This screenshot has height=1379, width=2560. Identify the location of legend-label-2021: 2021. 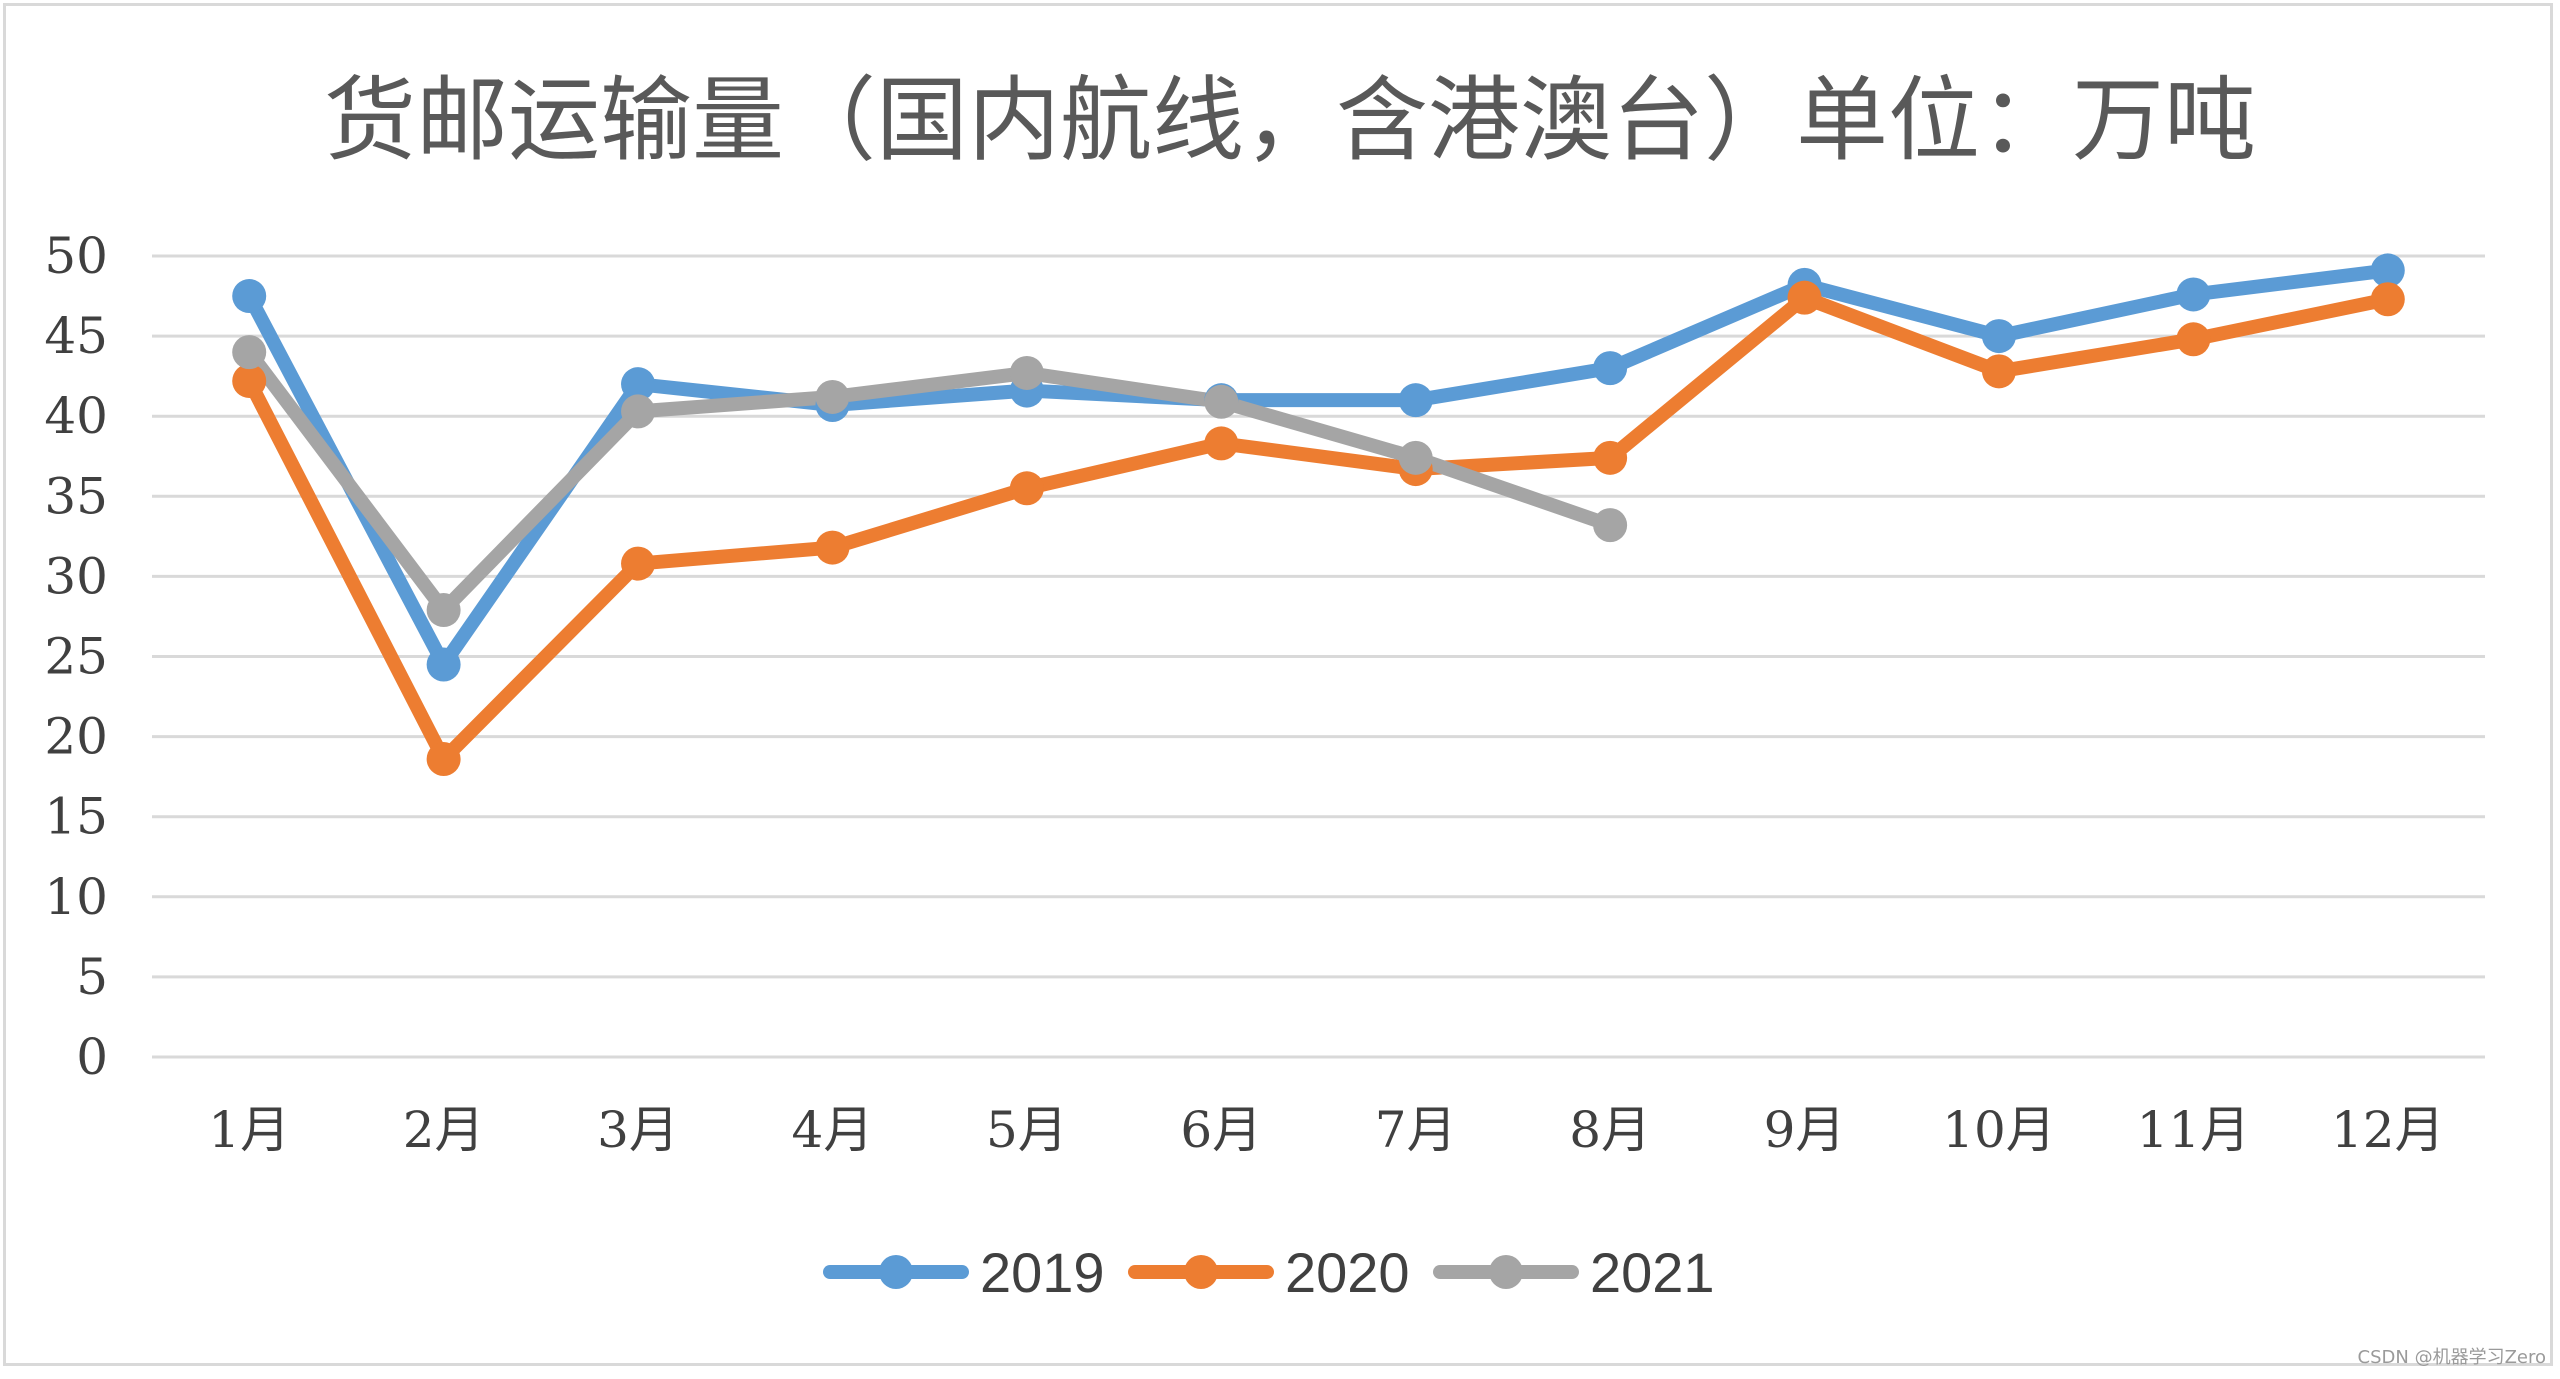
(1652, 1272).